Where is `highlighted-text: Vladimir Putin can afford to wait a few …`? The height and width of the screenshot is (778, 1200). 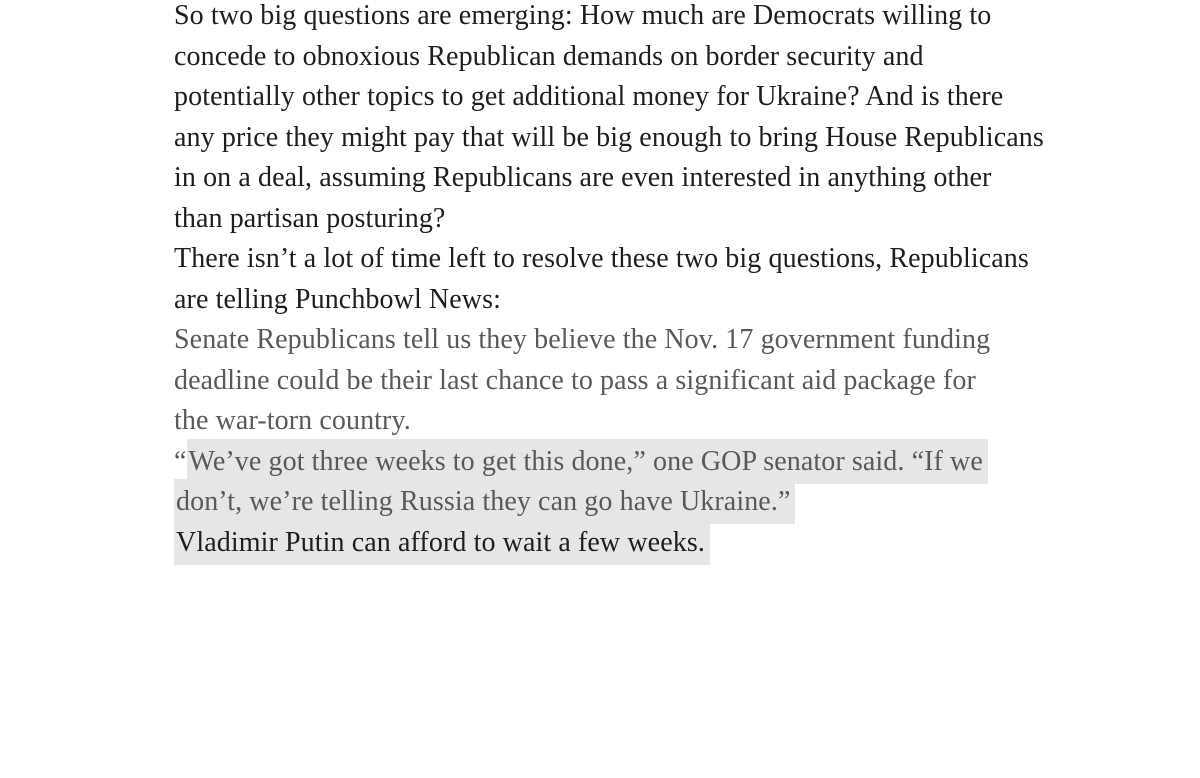
highlighted-text: Vladimir Putin can afford to wait a few … is located at coordinates (442, 542).